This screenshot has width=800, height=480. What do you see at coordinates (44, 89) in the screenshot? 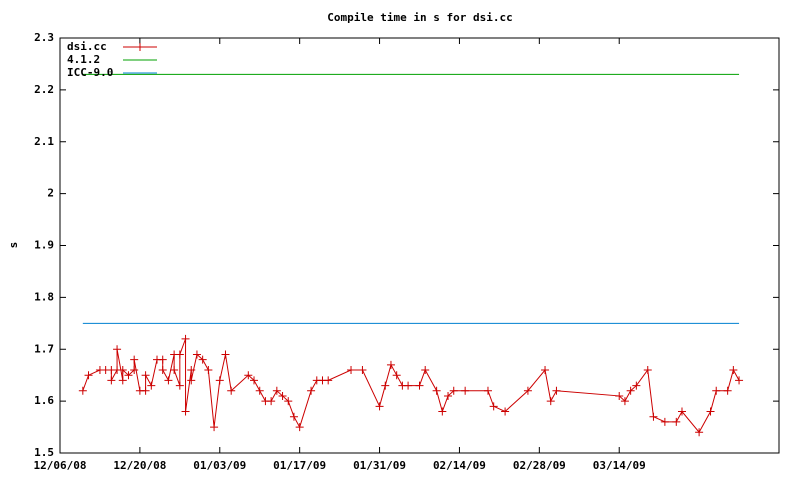
I see `y-tick-label: 2.2` at bounding box center [44, 89].